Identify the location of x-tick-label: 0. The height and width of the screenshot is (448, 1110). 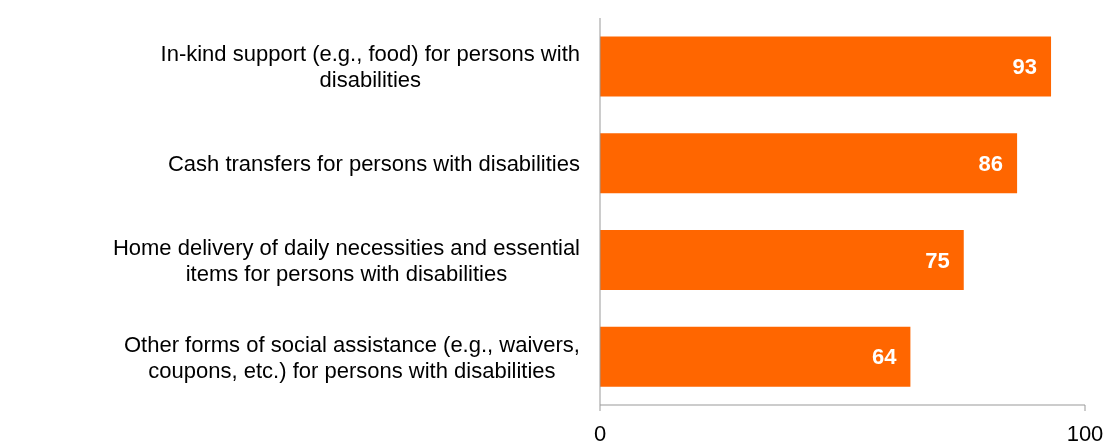
(600, 433).